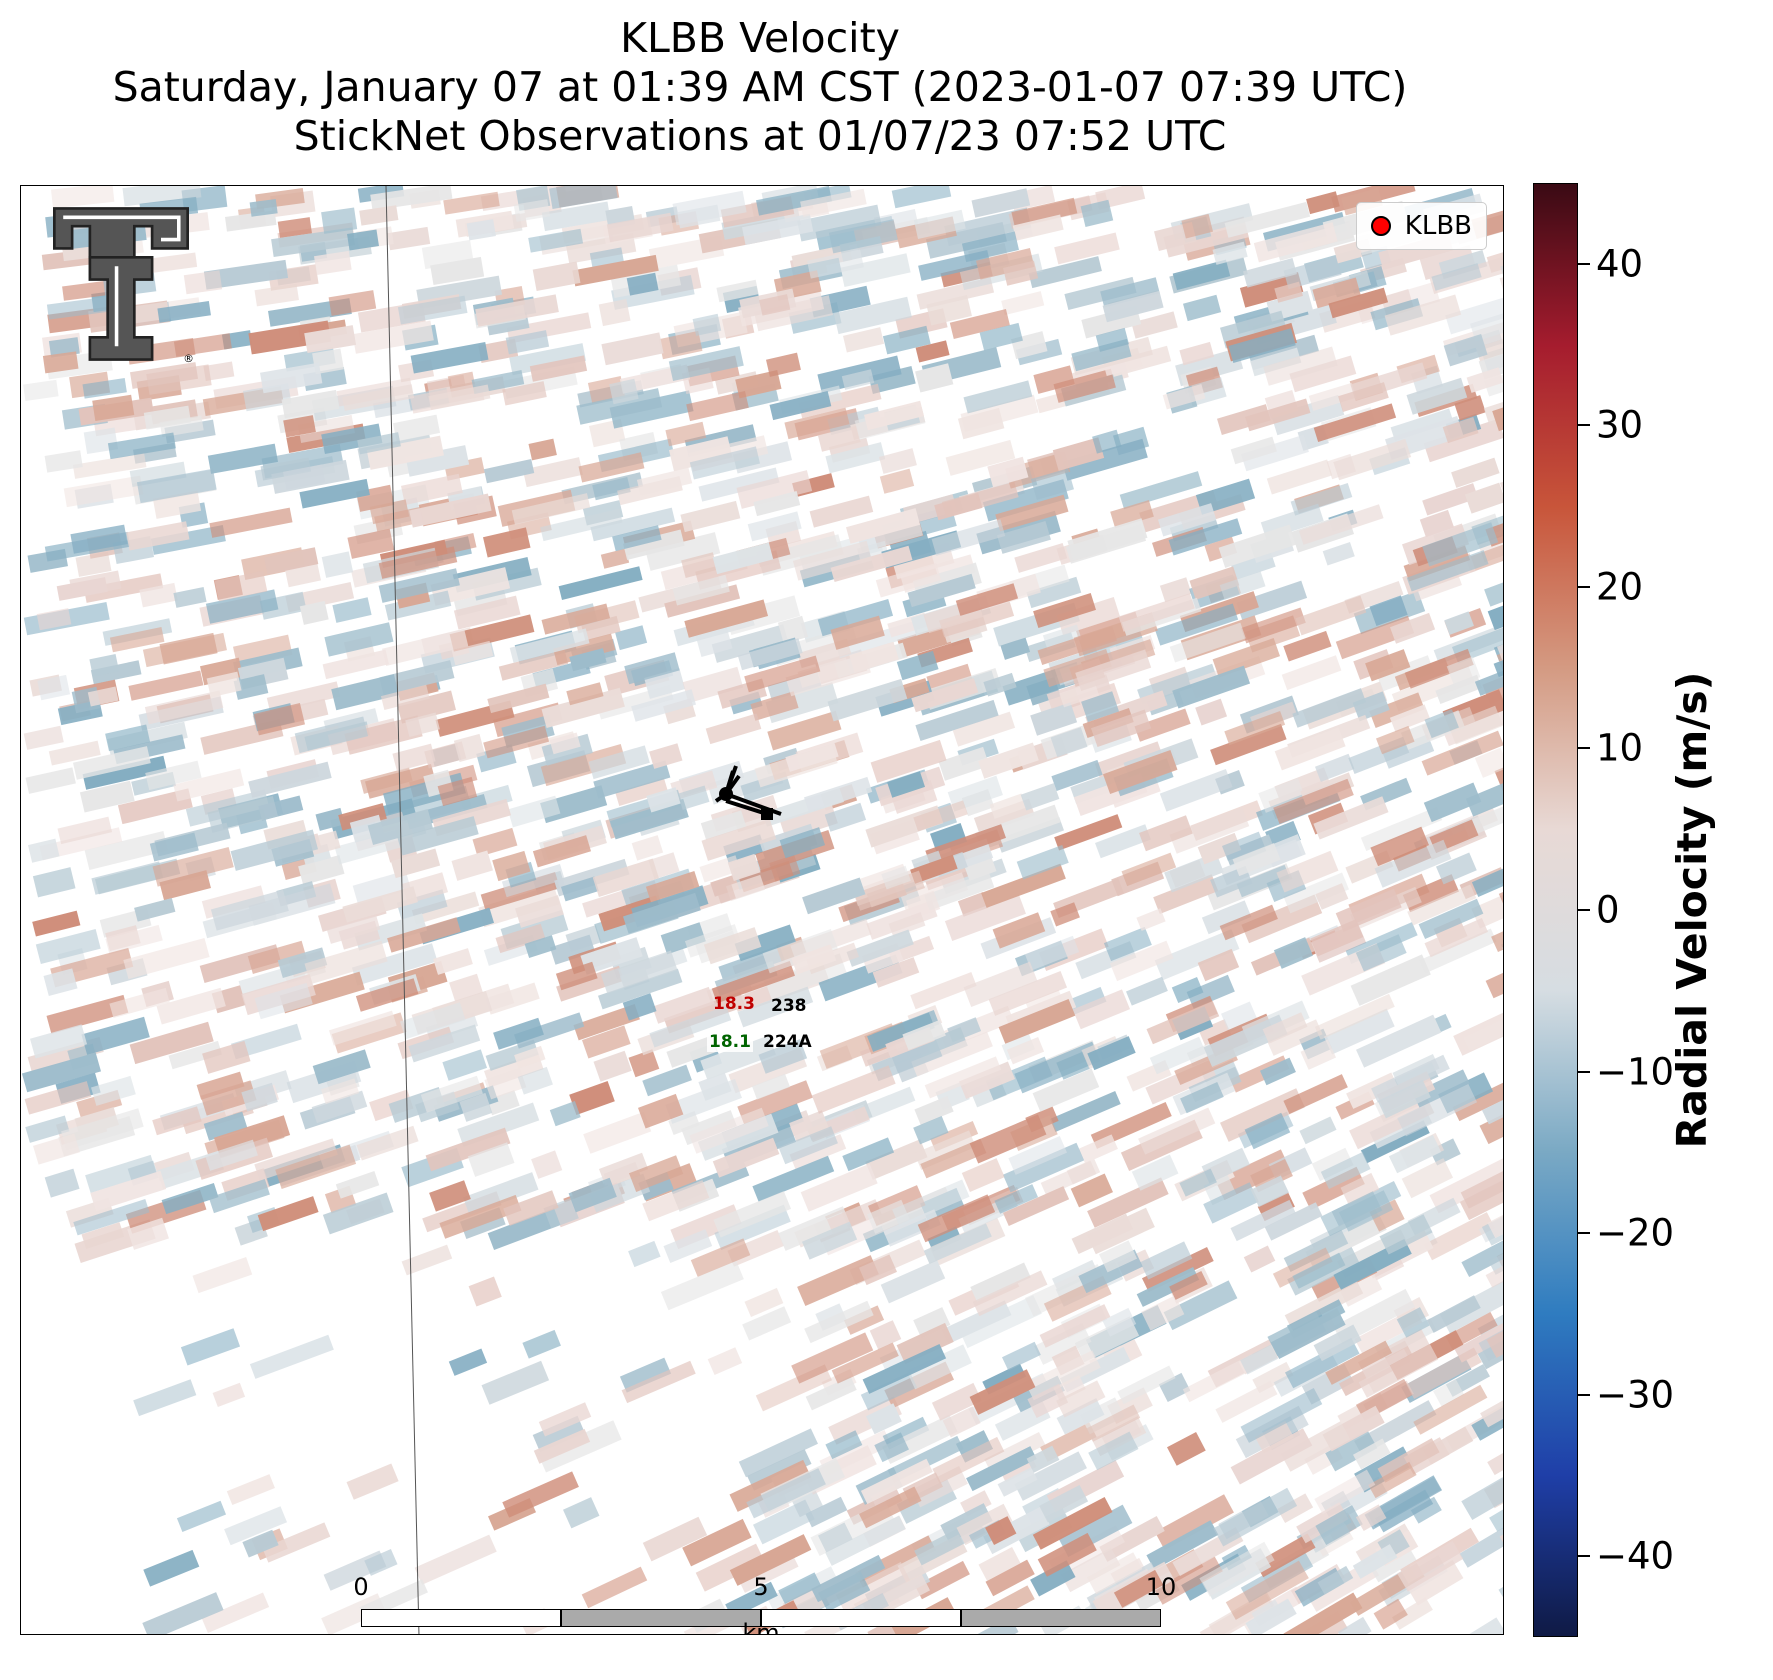 This screenshot has height=1680, width=1773. I want to click on station-224a-label: 224A, so click(787, 1042).